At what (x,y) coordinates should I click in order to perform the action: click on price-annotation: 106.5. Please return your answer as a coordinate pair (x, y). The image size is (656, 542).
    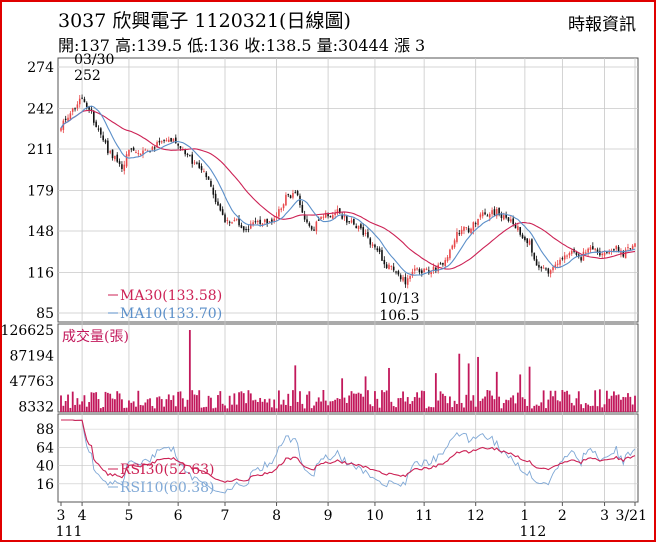
    Looking at the image, I should click on (399, 316).